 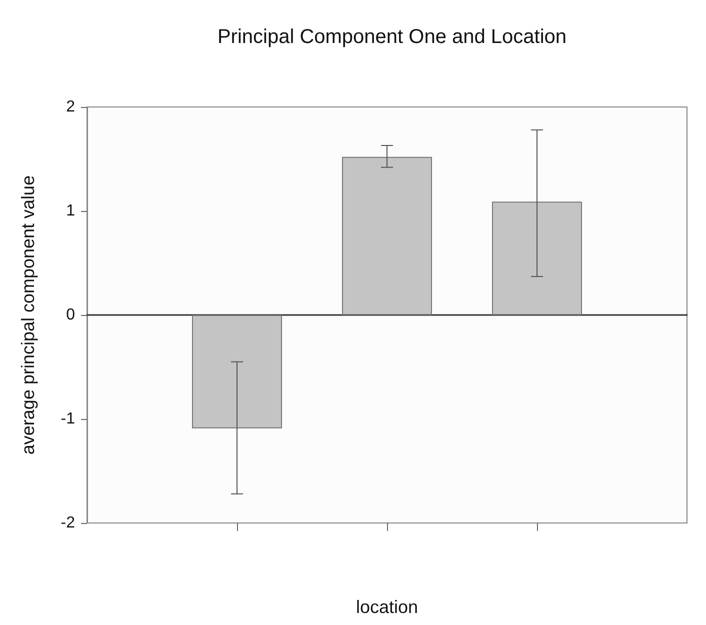 What do you see at coordinates (71, 107) in the screenshot?
I see `y-tick-label: 2` at bounding box center [71, 107].